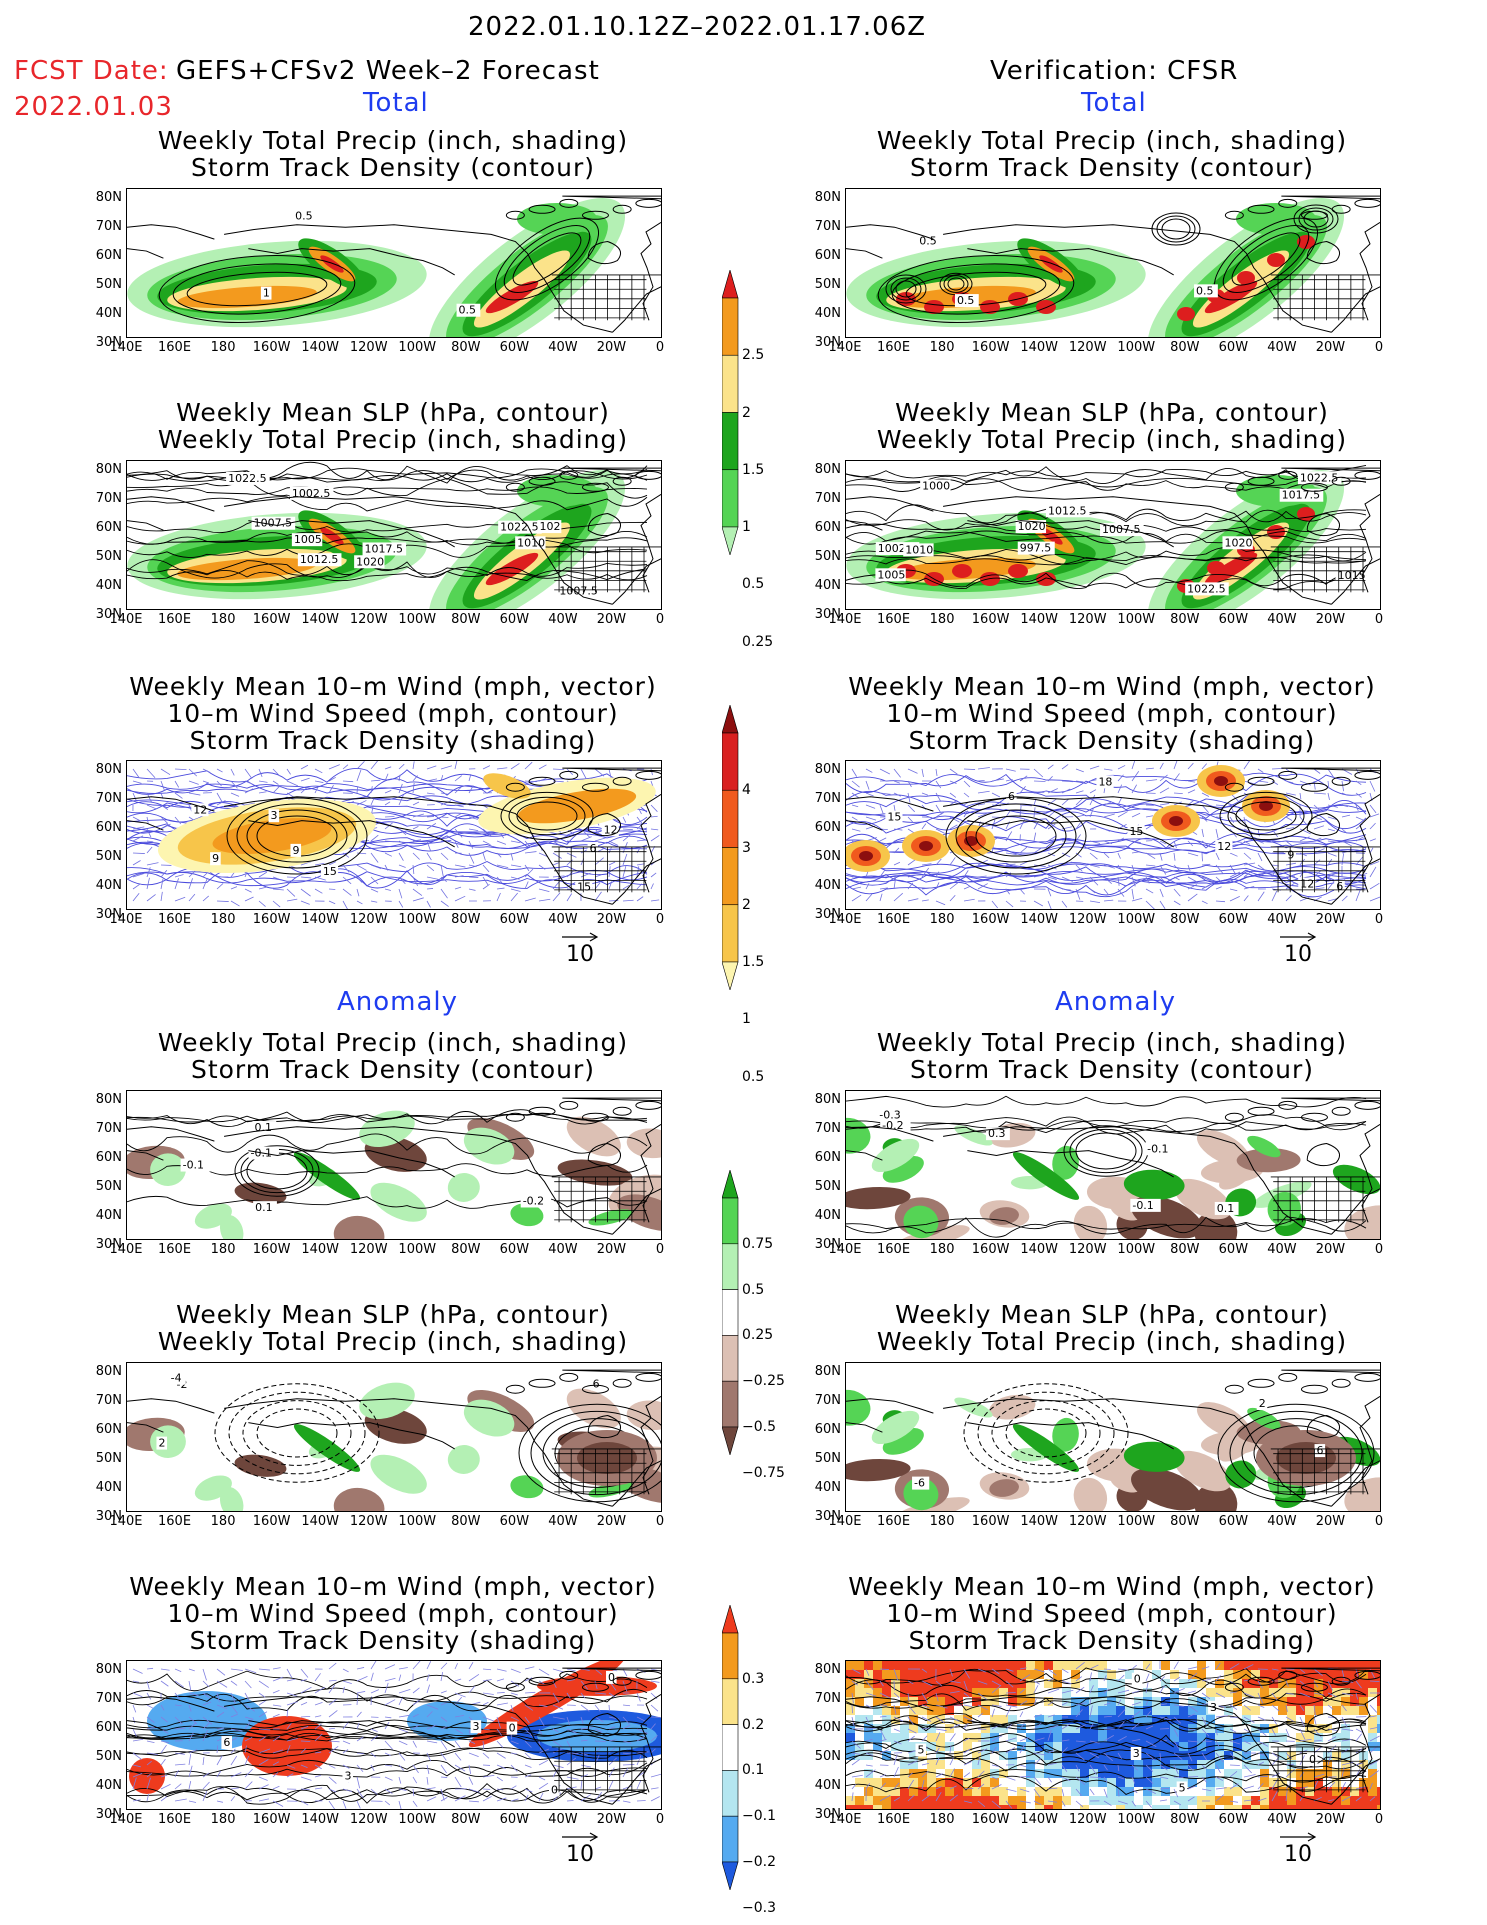  Describe the element at coordinates (1330, 347) in the screenshot. I see `lon-tick: 20W` at that location.